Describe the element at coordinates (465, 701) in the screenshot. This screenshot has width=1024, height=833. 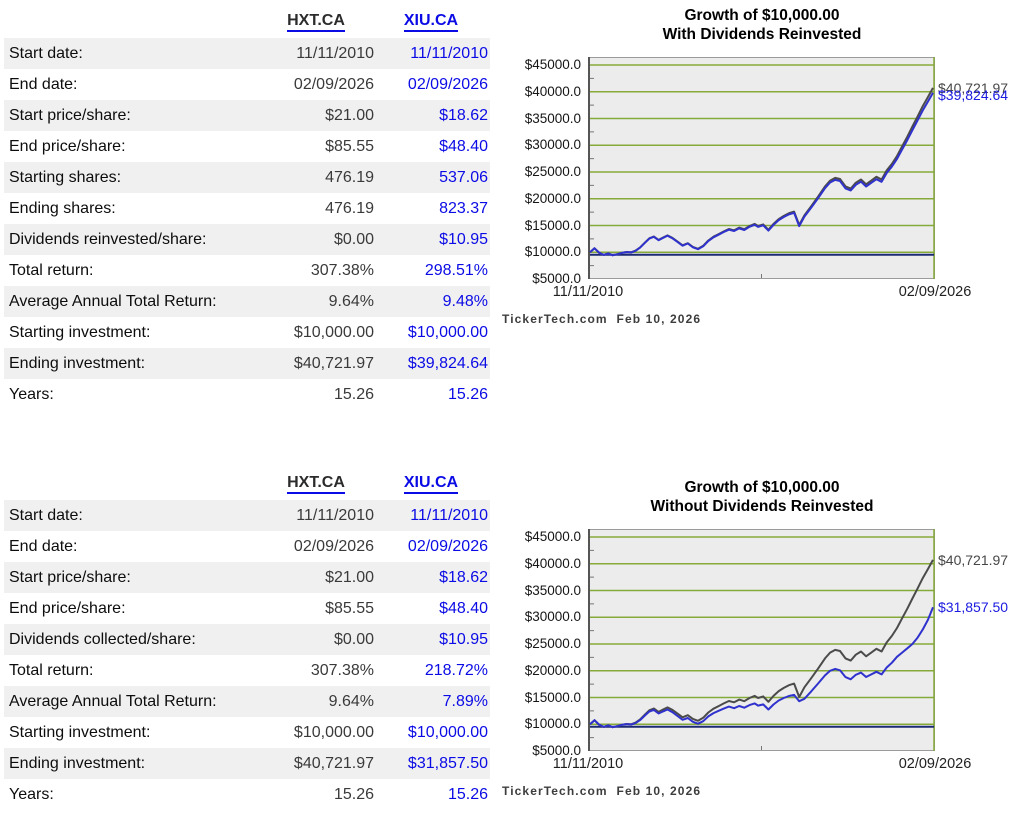
I see `xiu-value: 7.89%` at that location.